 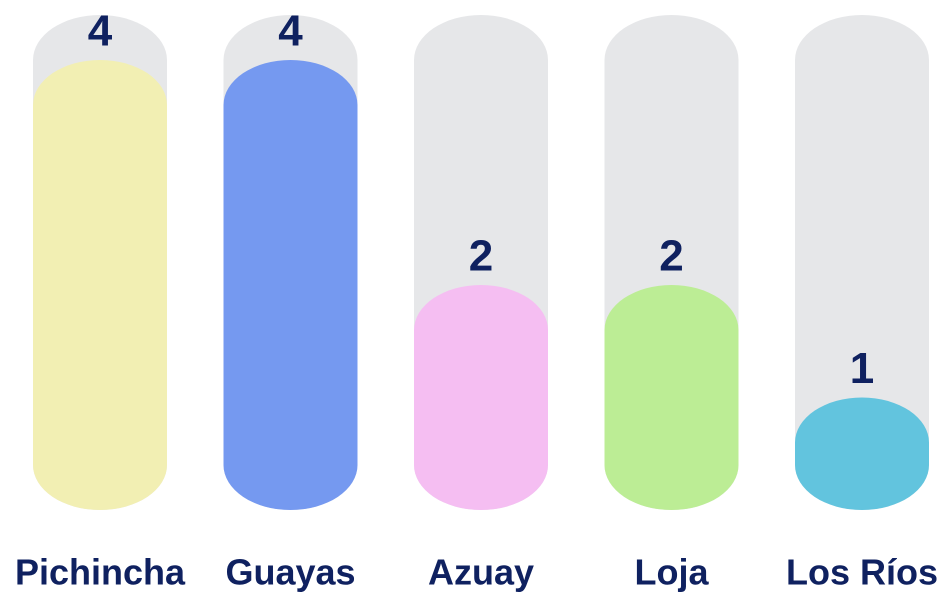 What do you see at coordinates (100, 572) in the screenshot?
I see `x-tick-label: Pichincha` at bounding box center [100, 572].